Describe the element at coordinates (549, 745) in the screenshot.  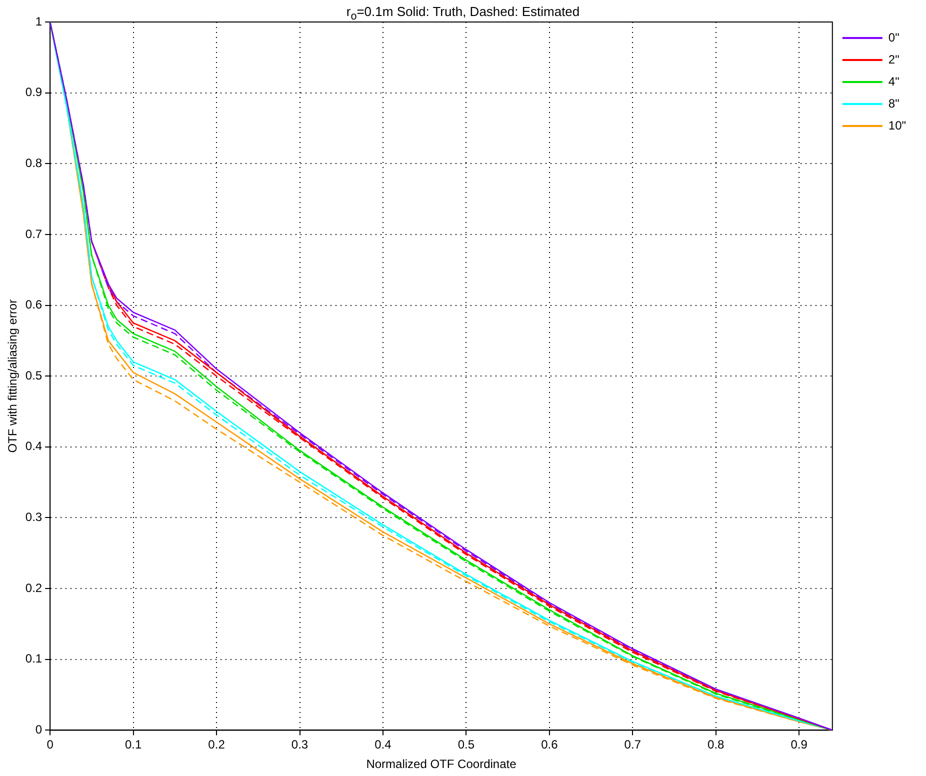
I see `x-tick-label: 0.6` at that location.